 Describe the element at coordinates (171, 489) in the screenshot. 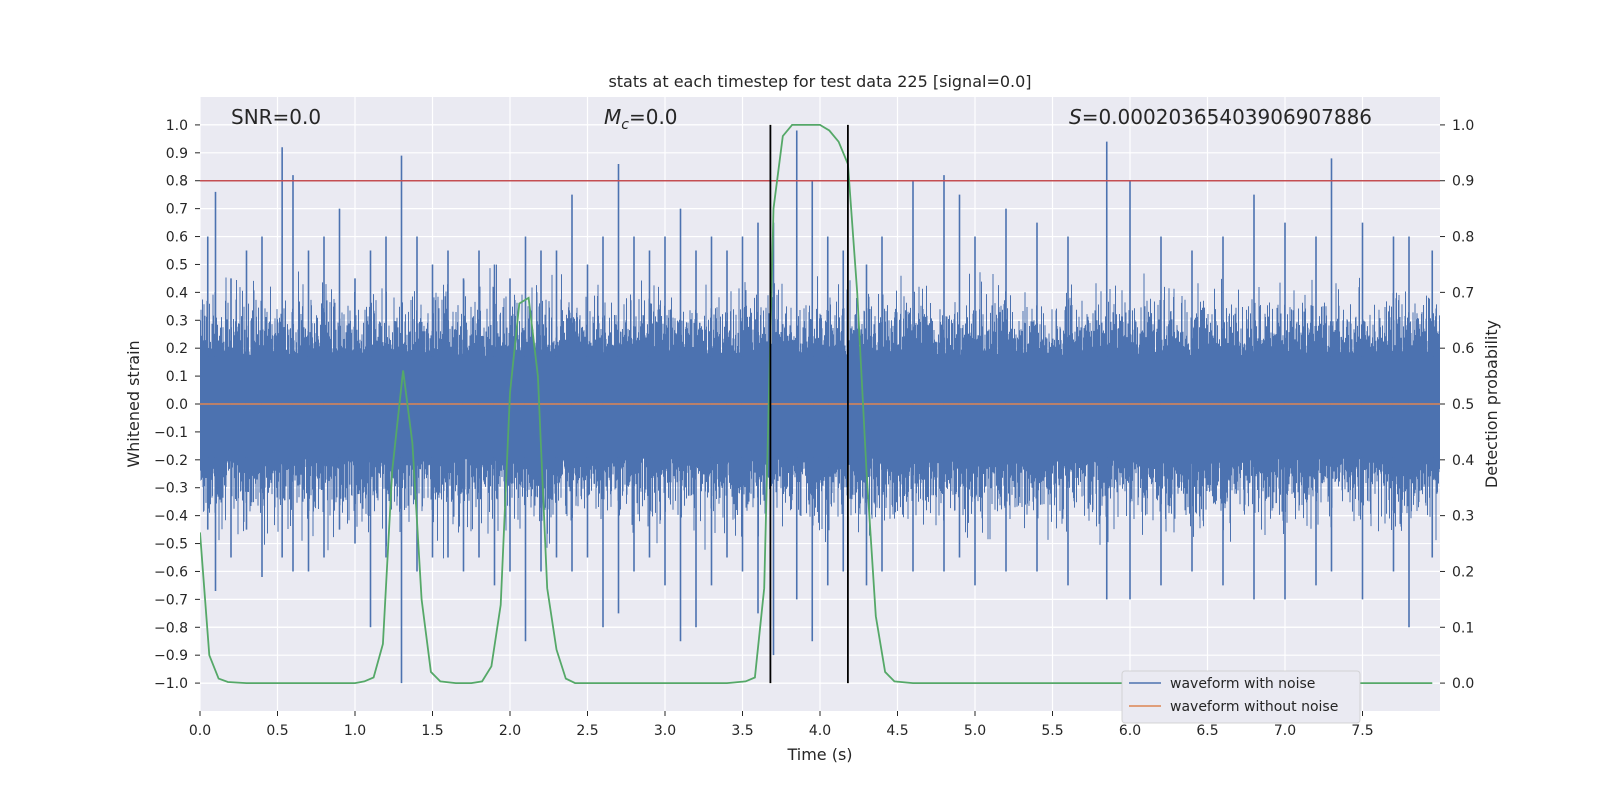

I see `y-tick-label-left: −0.3` at that location.